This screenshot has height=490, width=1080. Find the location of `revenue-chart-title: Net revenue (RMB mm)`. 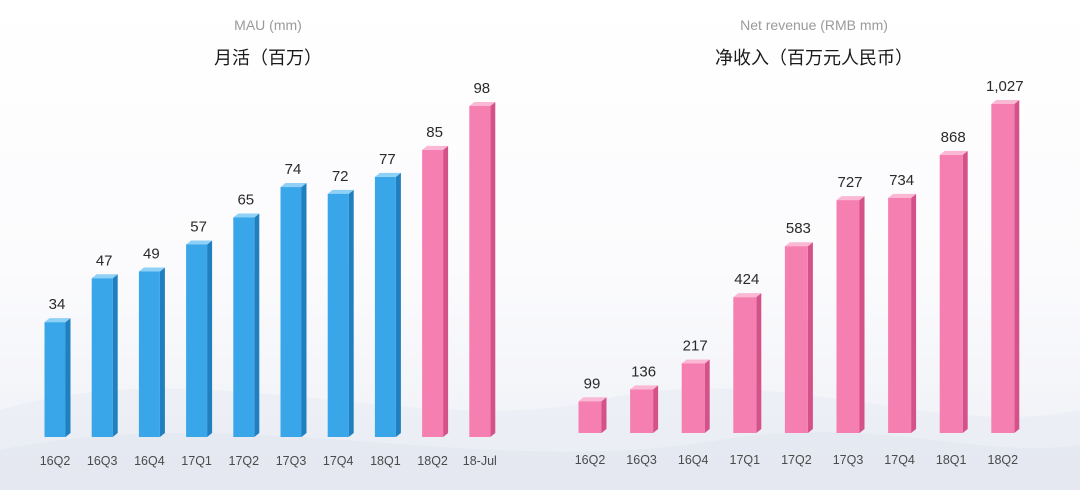

revenue-chart-title: Net revenue (RMB mm) is located at coordinates (814, 25).